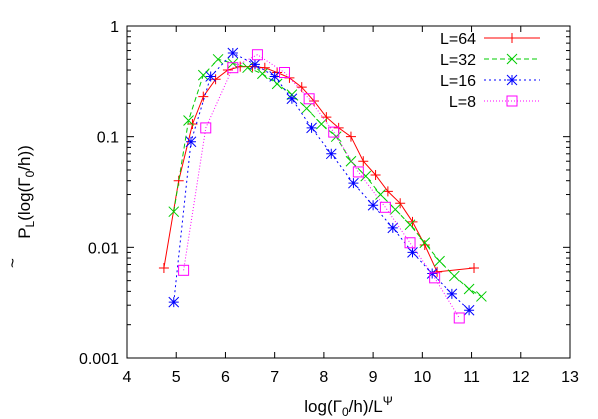 Image resolution: width=598 pixels, height=419 pixels. Describe the element at coordinates (26, 192) in the screenshot. I see `svg-text: PL(log(Γ0/h))` at that location.